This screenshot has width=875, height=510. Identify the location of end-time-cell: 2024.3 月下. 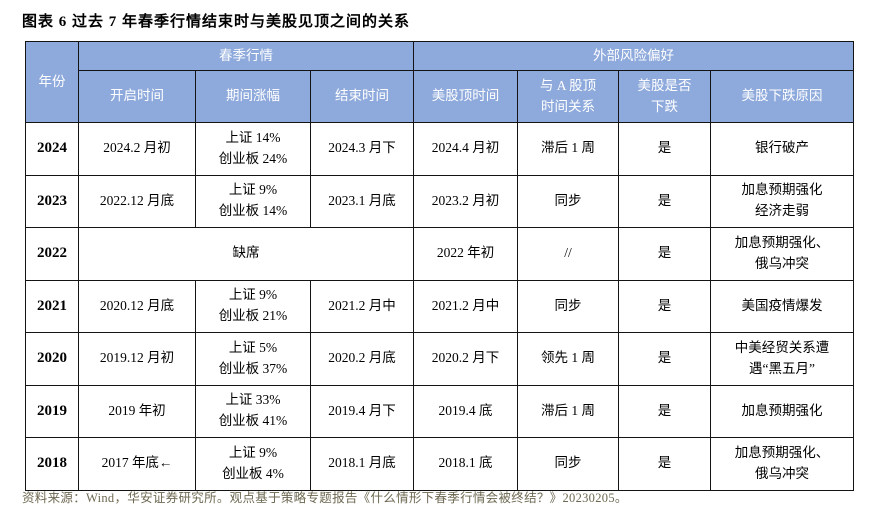
(362, 149).